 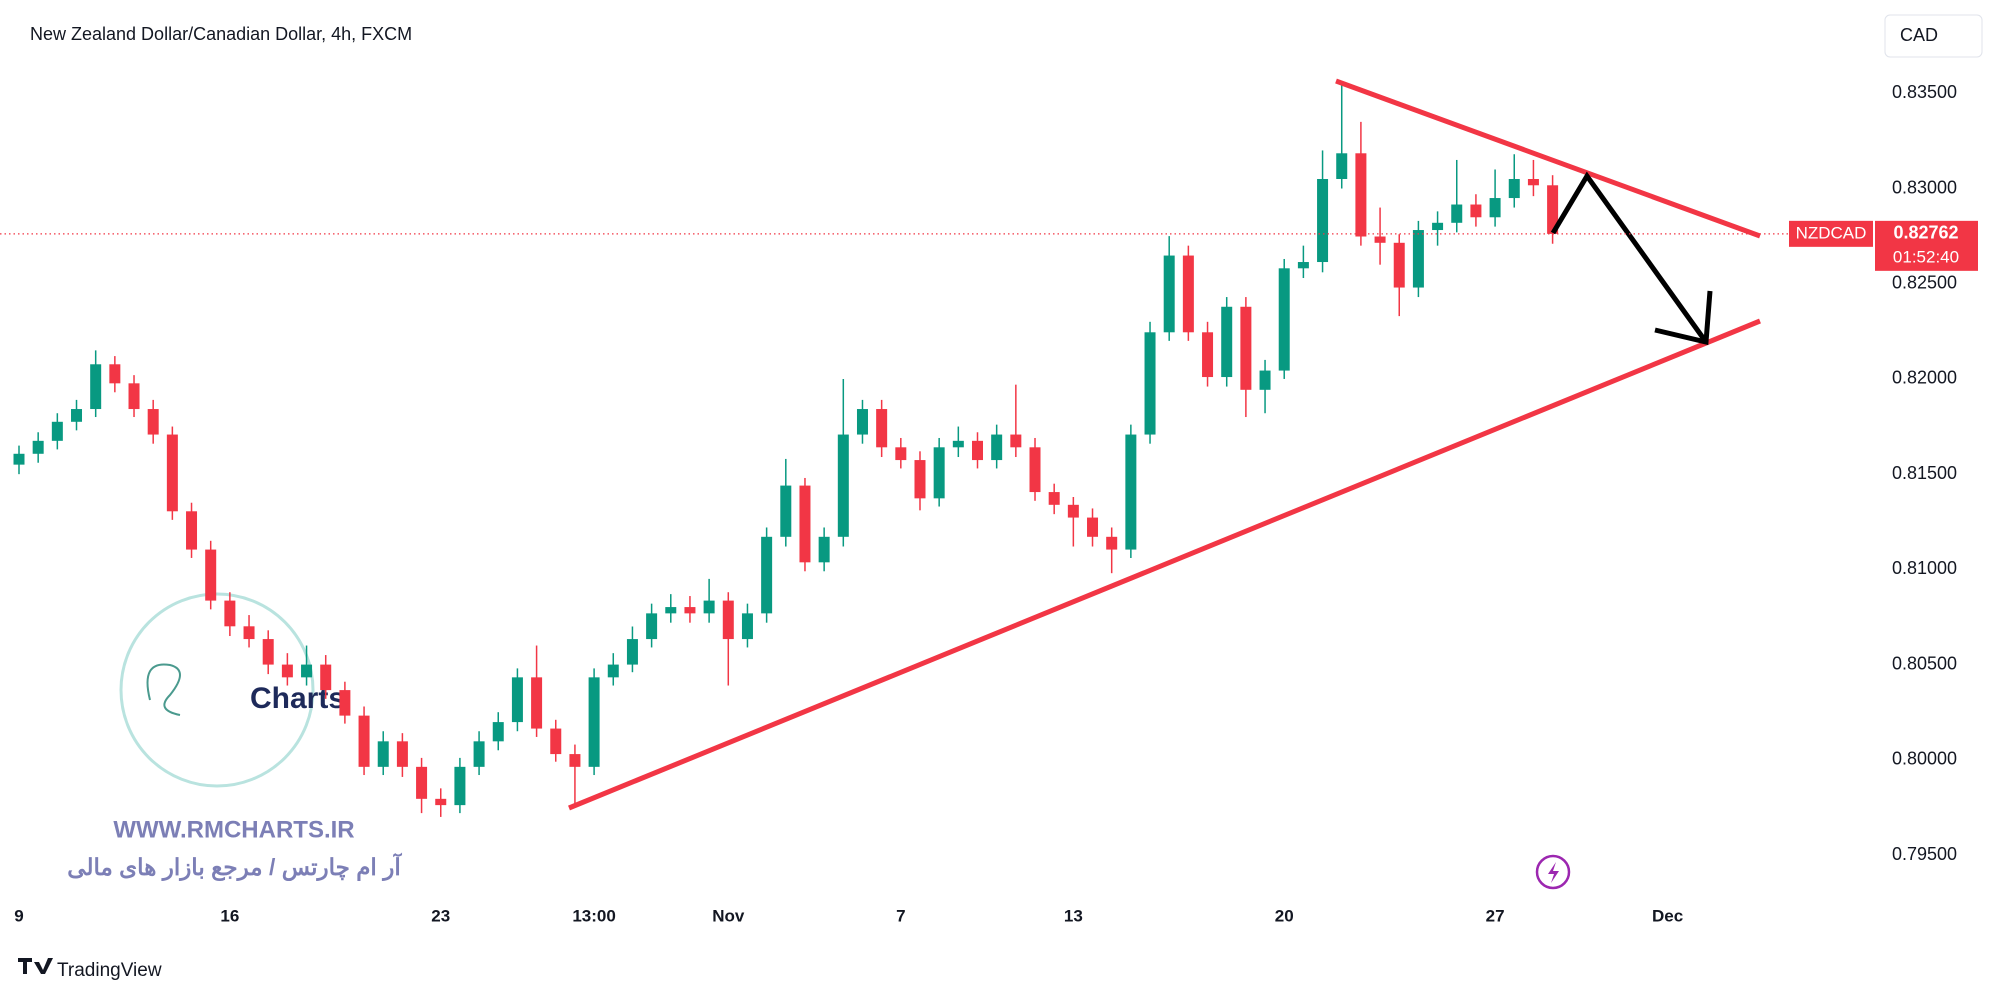 What do you see at coordinates (1919, 35) in the screenshot?
I see `currency-label: CAD` at bounding box center [1919, 35].